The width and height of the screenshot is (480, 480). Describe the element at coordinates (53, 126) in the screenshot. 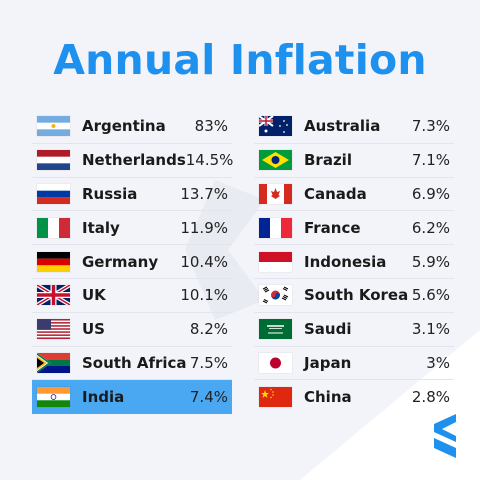

I see `argentina-flag-icon` at that location.